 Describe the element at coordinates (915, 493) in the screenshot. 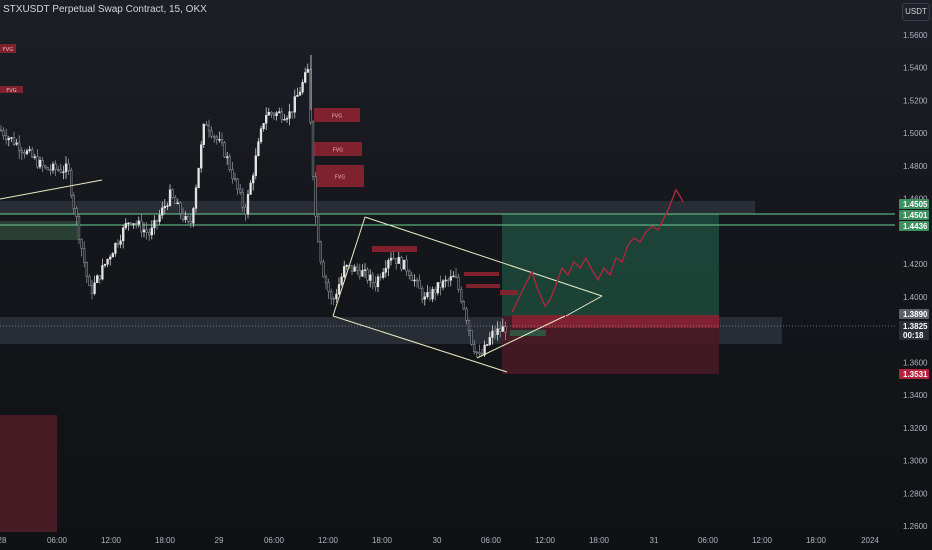

I see `price-tick-label: 1.2800` at that location.